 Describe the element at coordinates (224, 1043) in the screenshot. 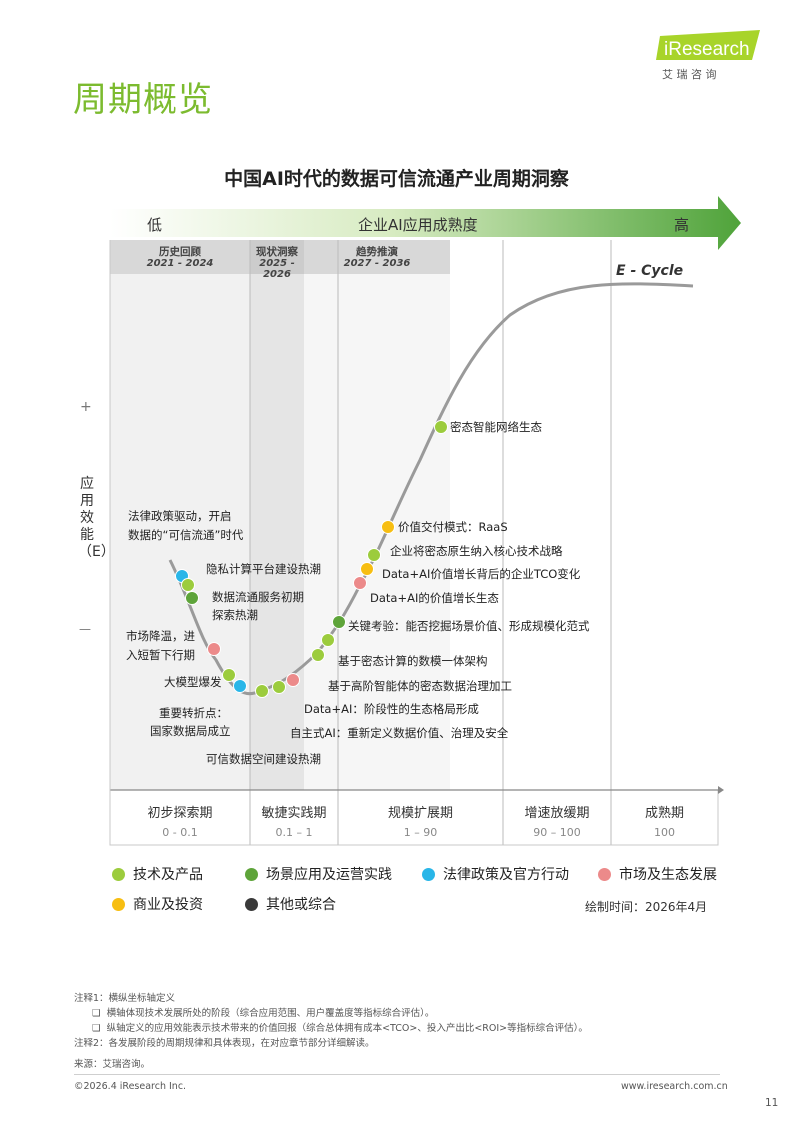

I see `note-2: 注释2：各发展阶段的周期规律和具体表现，在对应章节部分详细解读。` at that location.